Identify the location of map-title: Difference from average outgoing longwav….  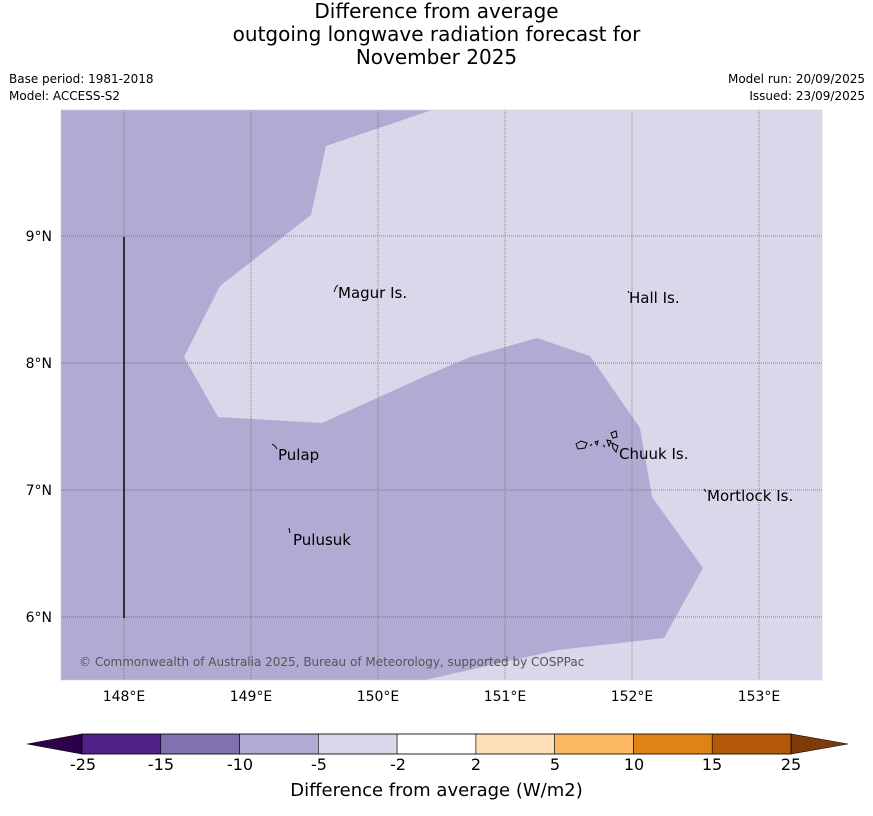
(436, 34).